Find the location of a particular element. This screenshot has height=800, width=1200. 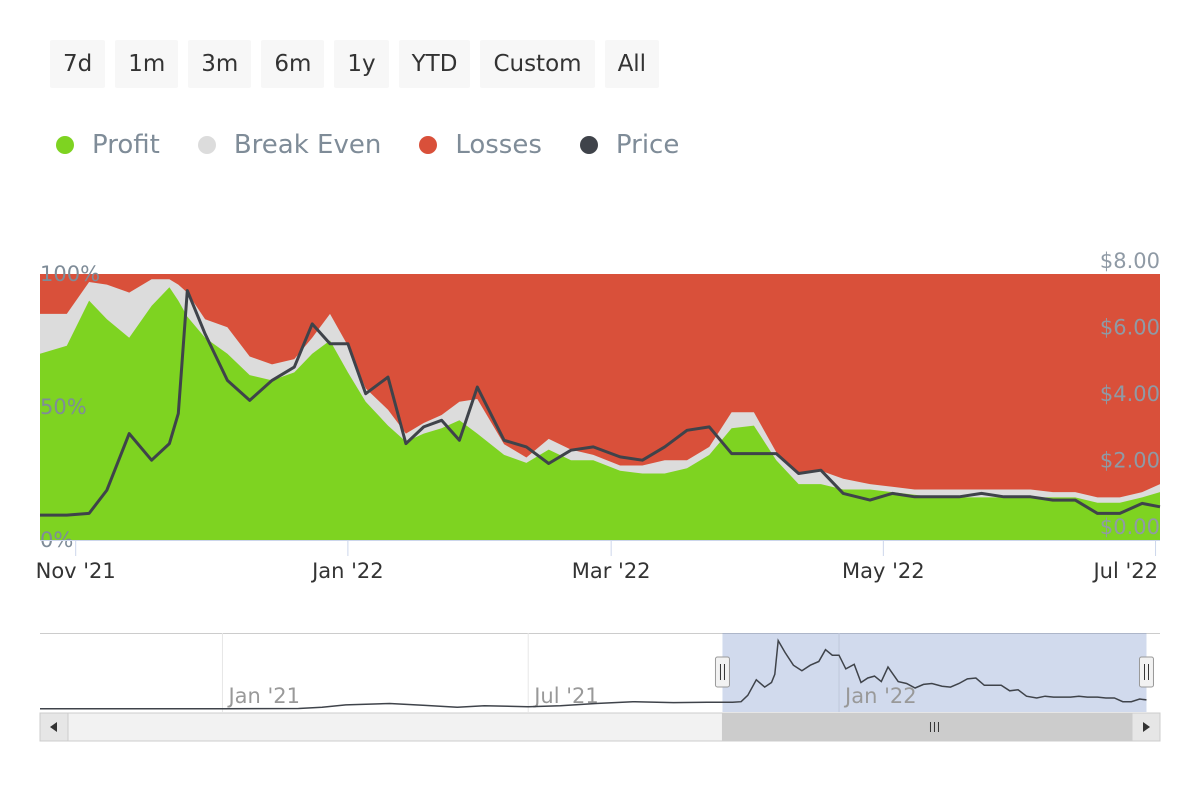

range-6m-button: 6m is located at coordinates (293, 64).